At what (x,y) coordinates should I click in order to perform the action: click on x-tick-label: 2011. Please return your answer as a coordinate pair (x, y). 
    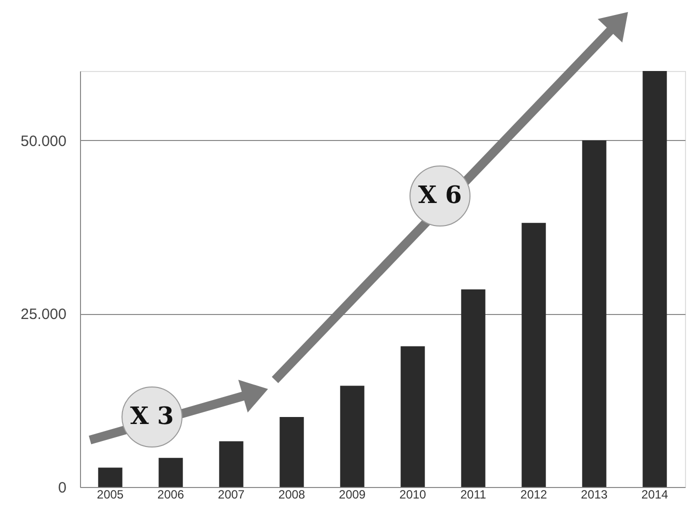
    Looking at the image, I should click on (473, 495).